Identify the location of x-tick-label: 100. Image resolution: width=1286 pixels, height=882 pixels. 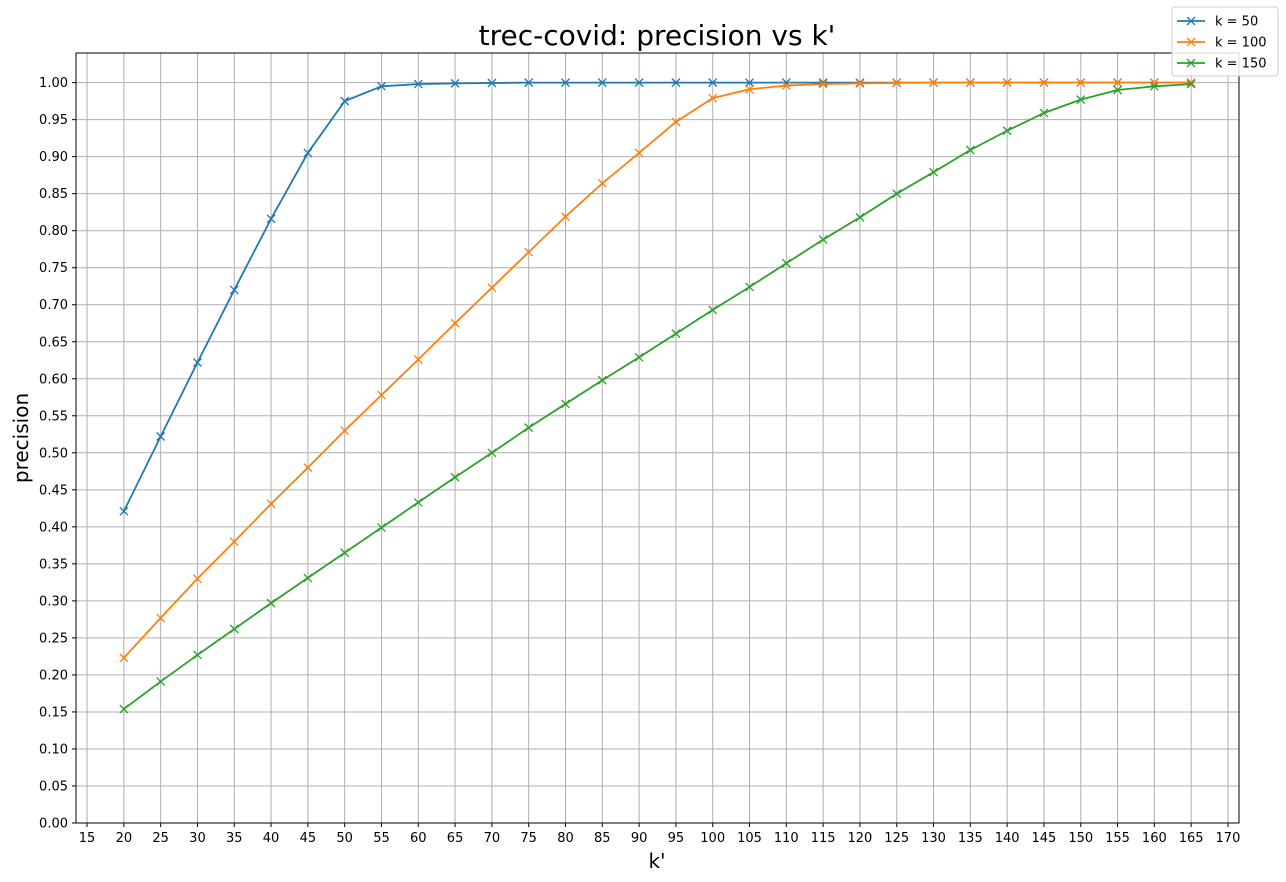
(712, 838).